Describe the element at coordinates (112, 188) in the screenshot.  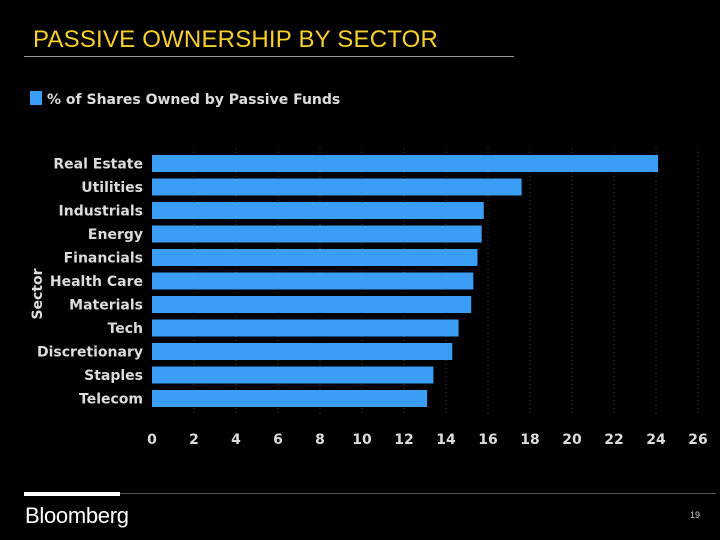
I see `category-label: Utilities` at that location.